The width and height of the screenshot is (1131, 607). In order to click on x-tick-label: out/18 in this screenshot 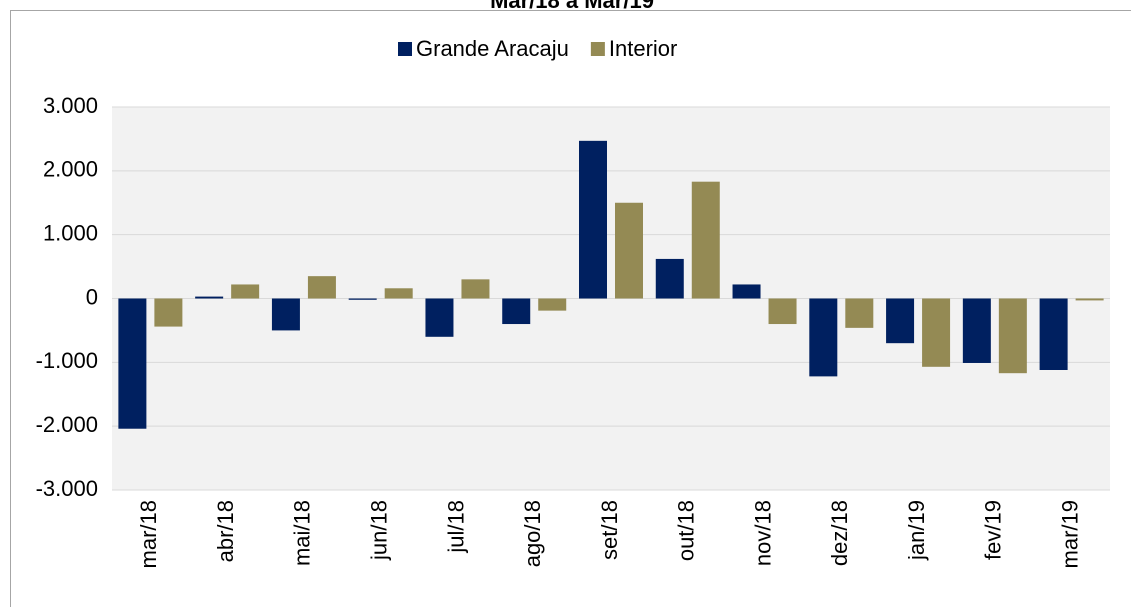, I will do `click(686, 530)`.